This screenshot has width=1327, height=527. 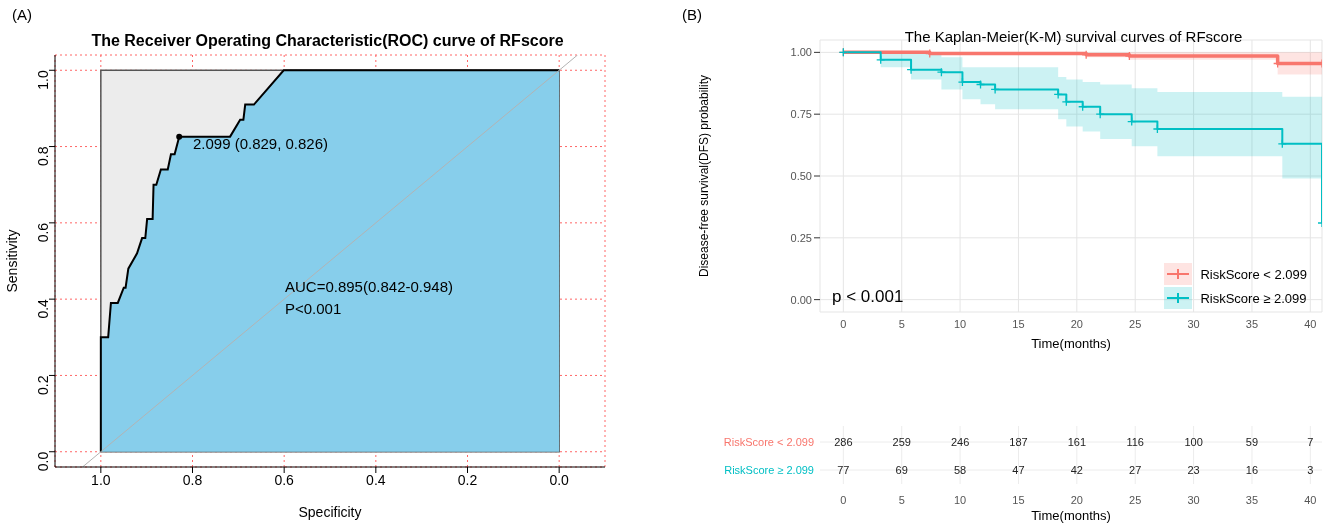 What do you see at coordinates (284, 479) in the screenshot?
I see `x-tick-label: 0.6` at bounding box center [284, 479].